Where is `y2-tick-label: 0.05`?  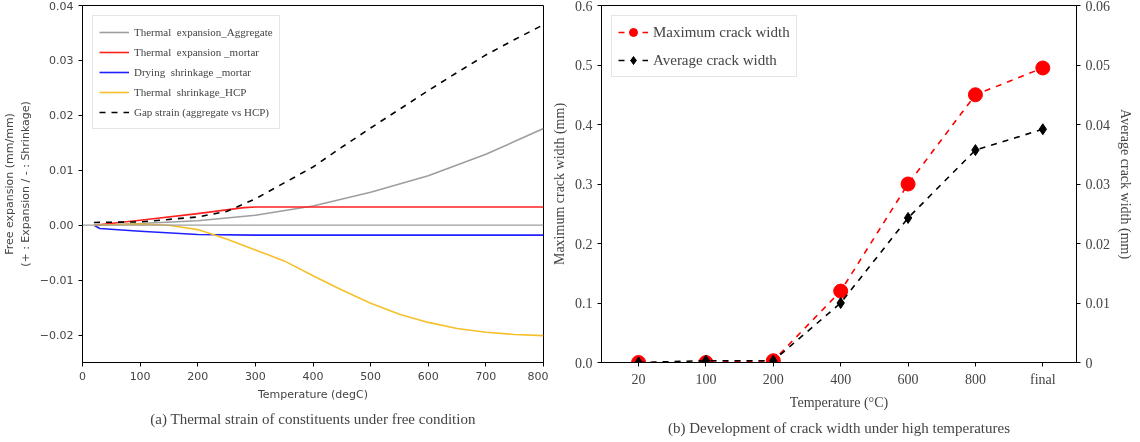 y2-tick-label: 0.05 is located at coordinates (1097, 65).